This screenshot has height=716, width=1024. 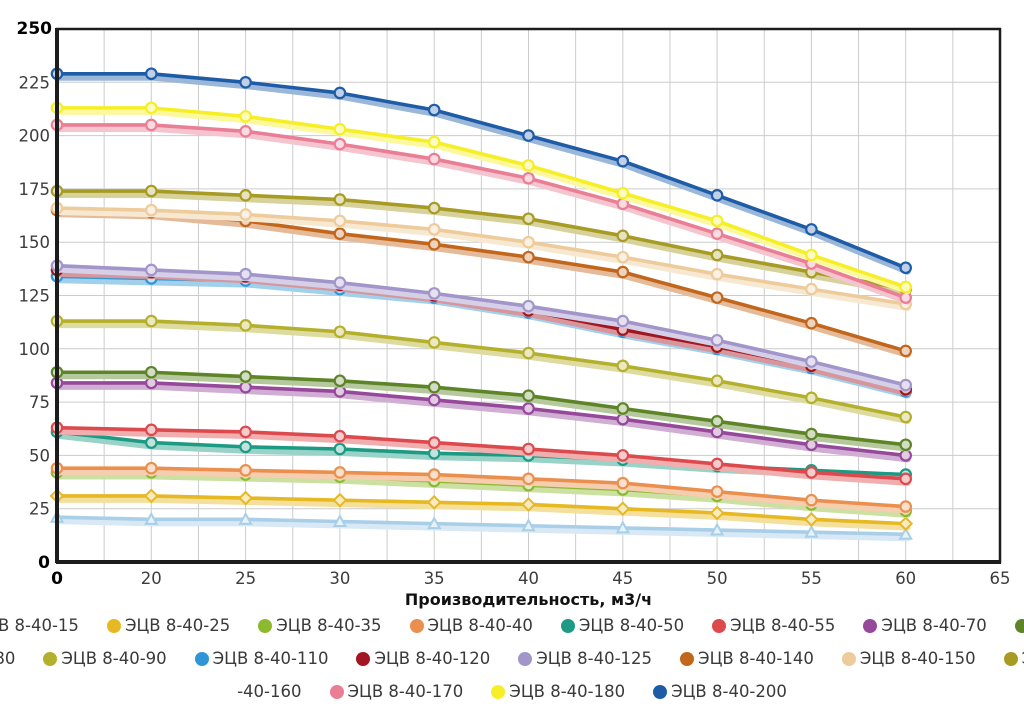 I want to click on x-tick-label: 60, so click(x=905, y=578).